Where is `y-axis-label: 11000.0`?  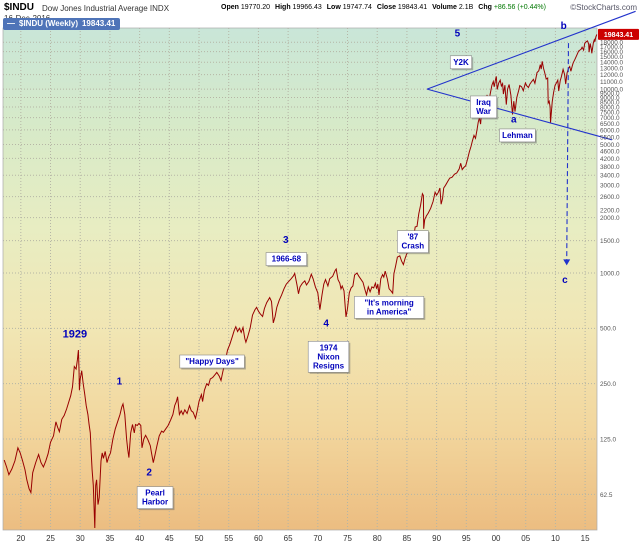 y-axis-label: 11000.0 is located at coordinates (611, 82).